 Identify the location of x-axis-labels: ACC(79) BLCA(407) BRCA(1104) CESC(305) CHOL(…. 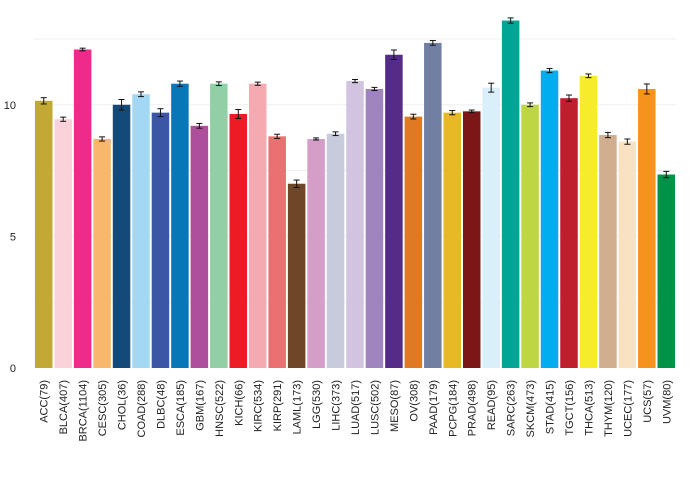
(356, 411).